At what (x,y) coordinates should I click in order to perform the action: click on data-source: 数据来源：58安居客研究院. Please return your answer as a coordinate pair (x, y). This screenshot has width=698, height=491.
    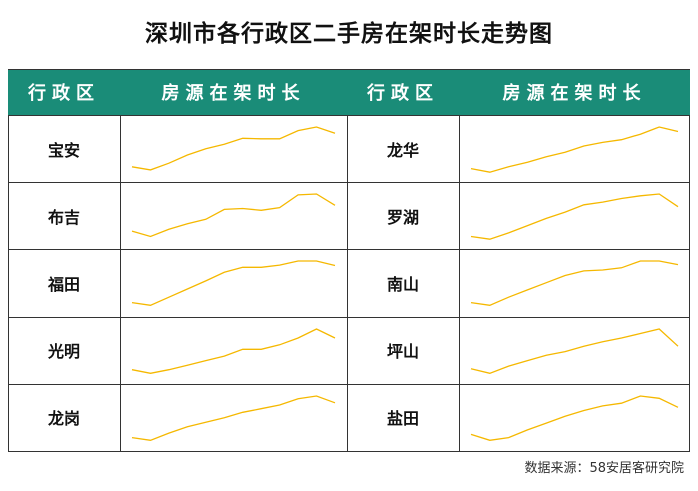
    Looking at the image, I should click on (604, 468).